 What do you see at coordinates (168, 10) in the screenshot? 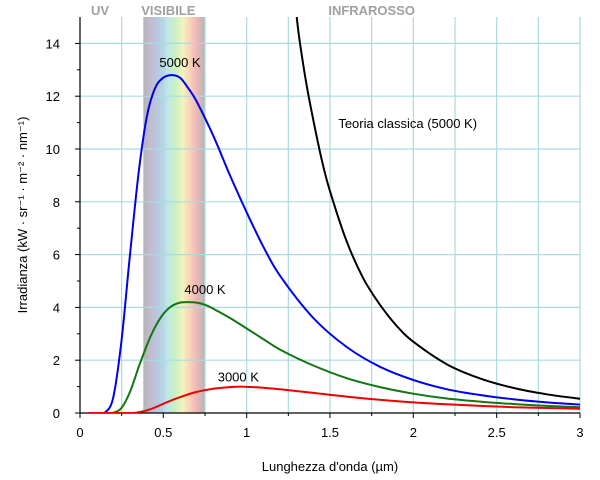
I see `region-label-visibile: VISIBILE` at bounding box center [168, 10].